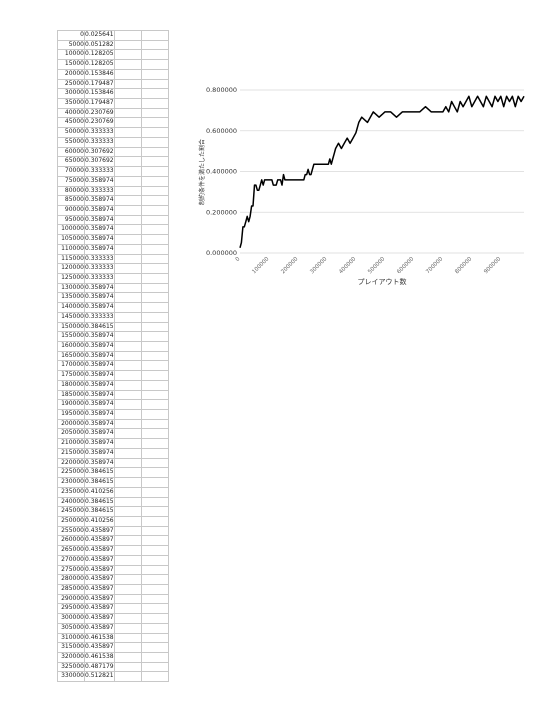  What do you see at coordinates (71, 541) in the screenshot?
I see `cell-playouts: 260000` at bounding box center [71, 541].